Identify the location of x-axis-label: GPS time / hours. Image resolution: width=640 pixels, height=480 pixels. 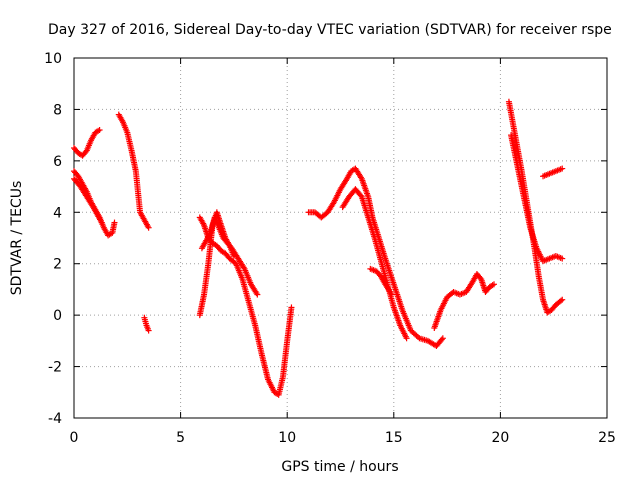
(339, 467).